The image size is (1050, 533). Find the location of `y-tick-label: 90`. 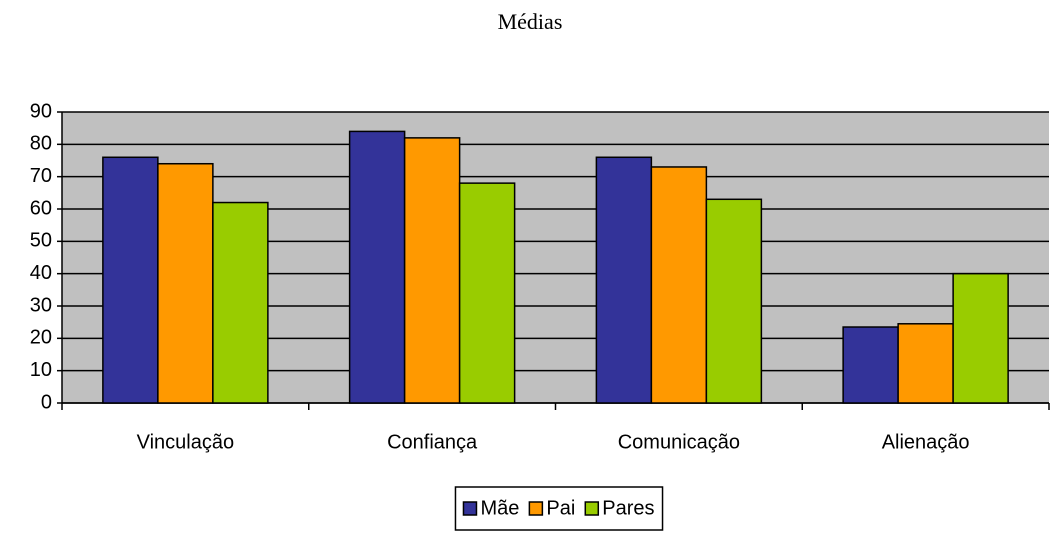

y-tick-label: 90 is located at coordinates (41, 111).